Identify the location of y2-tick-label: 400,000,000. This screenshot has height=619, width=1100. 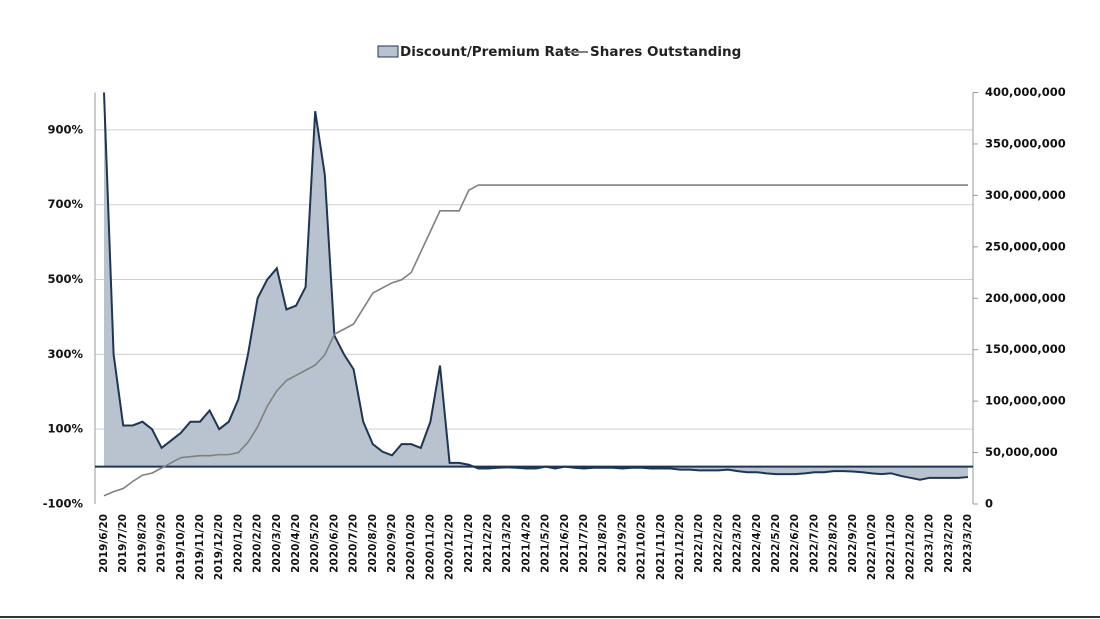
(1025, 92).